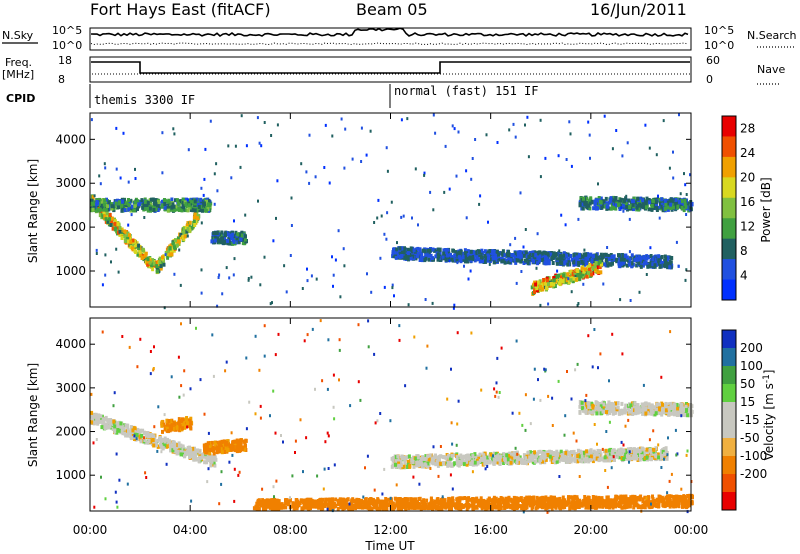 The image size is (800, 554). I want to click on velocity-cell-2035, so click(690, 495).